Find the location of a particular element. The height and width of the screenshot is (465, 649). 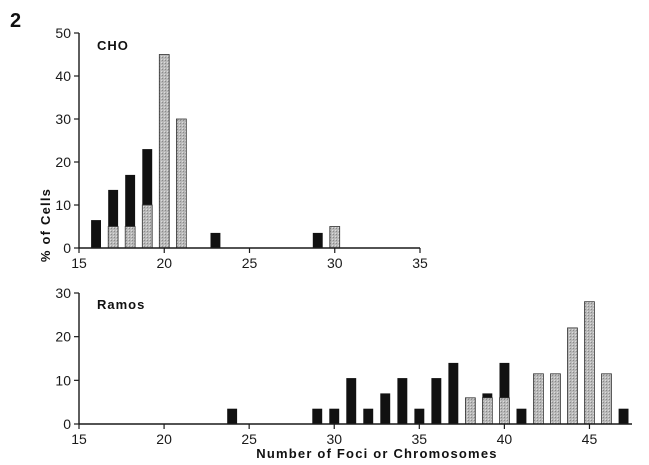

ramos-x-tick-label-40: 40 is located at coordinates (505, 439).